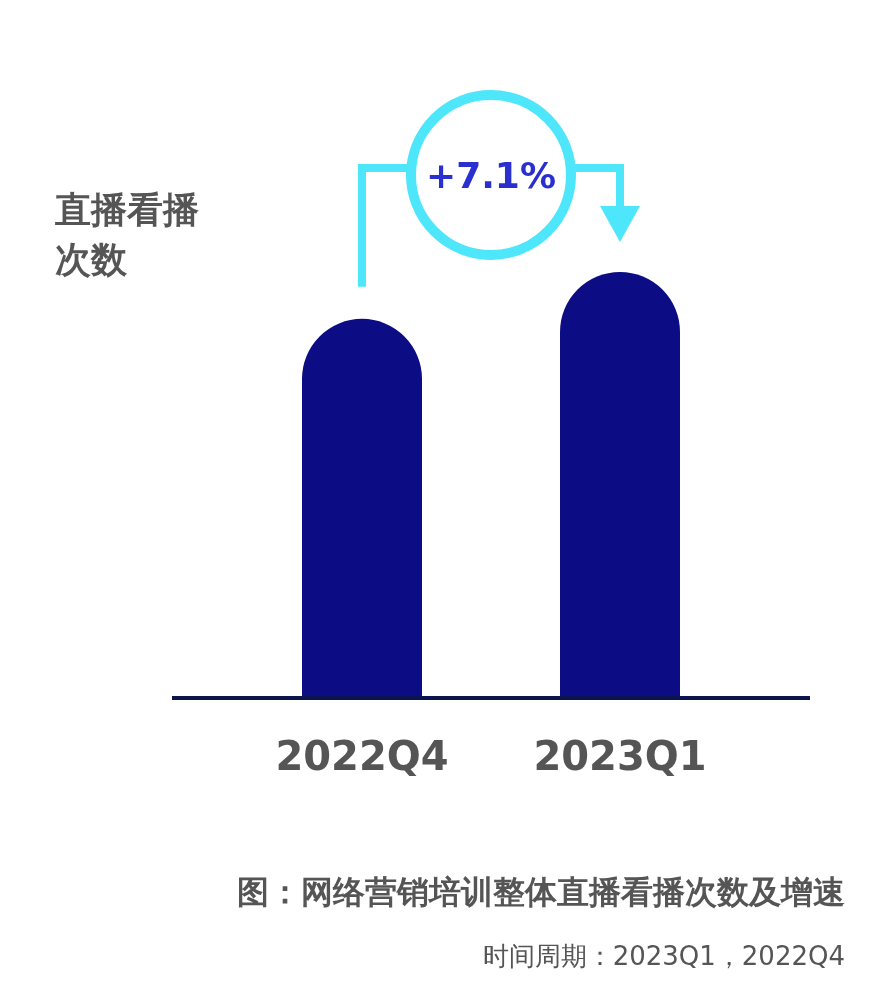 The width and height of the screenshot is (880, 1004). Describe the element at coordinates (620, 756) in the screenshot. I see `x-tick-label: 2023Q1` at that location.